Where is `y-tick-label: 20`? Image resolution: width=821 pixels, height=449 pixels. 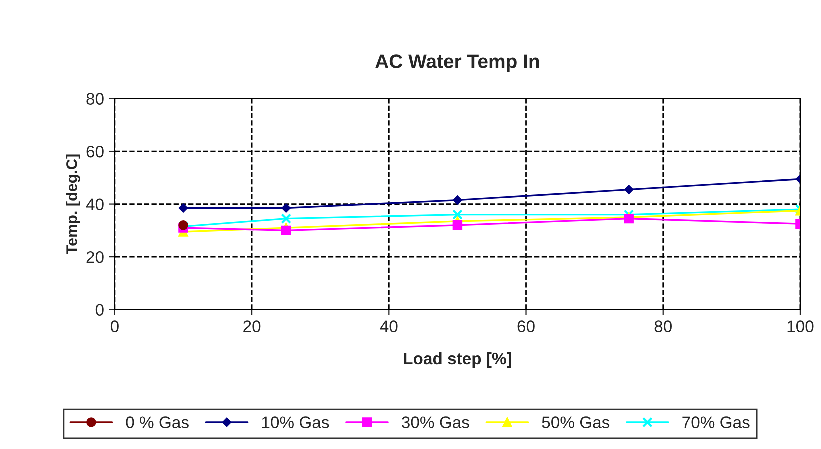
y-tick-label: 20 is located at coordinates (95, 257).